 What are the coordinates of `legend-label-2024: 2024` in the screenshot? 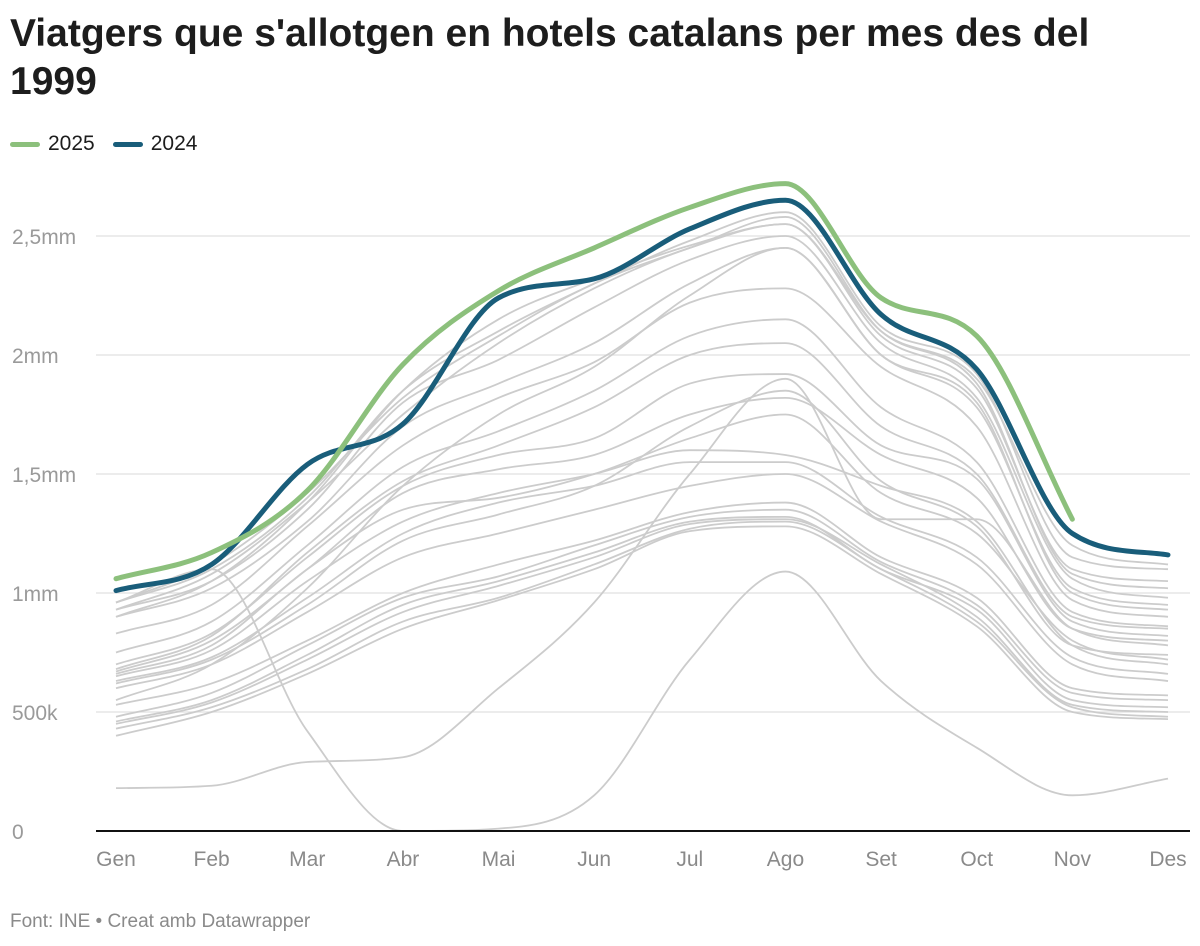 It's located at (174, 143).